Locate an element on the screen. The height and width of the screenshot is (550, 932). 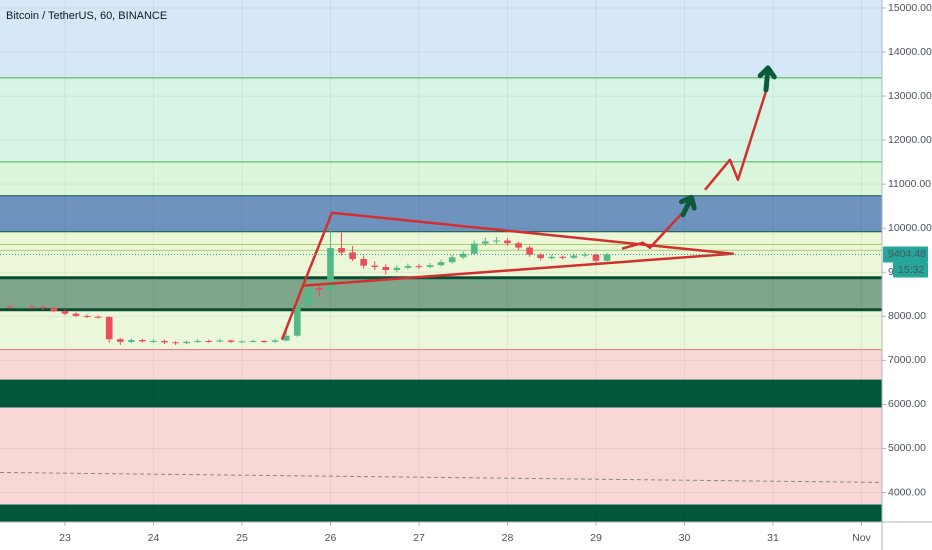
x-tick-label: 28 is located at coordinates (508, 538).